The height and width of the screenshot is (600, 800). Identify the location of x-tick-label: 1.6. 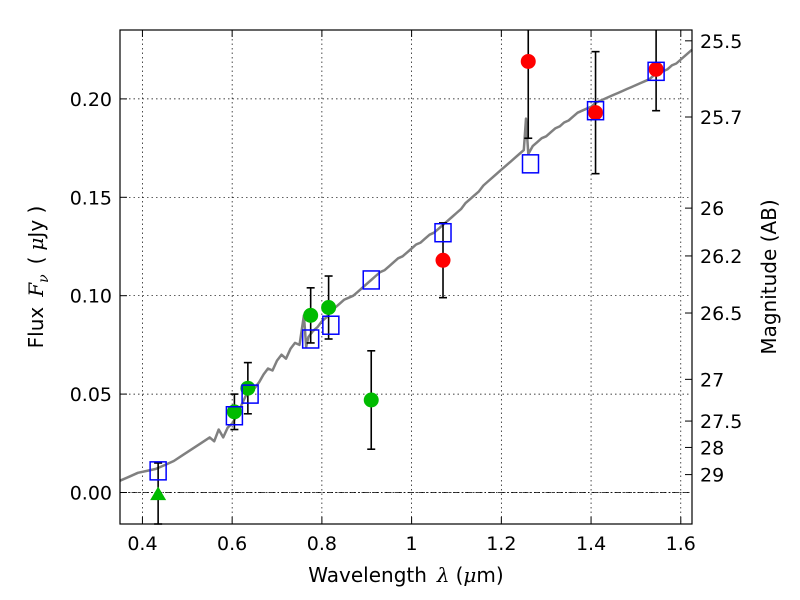
(681, 544).